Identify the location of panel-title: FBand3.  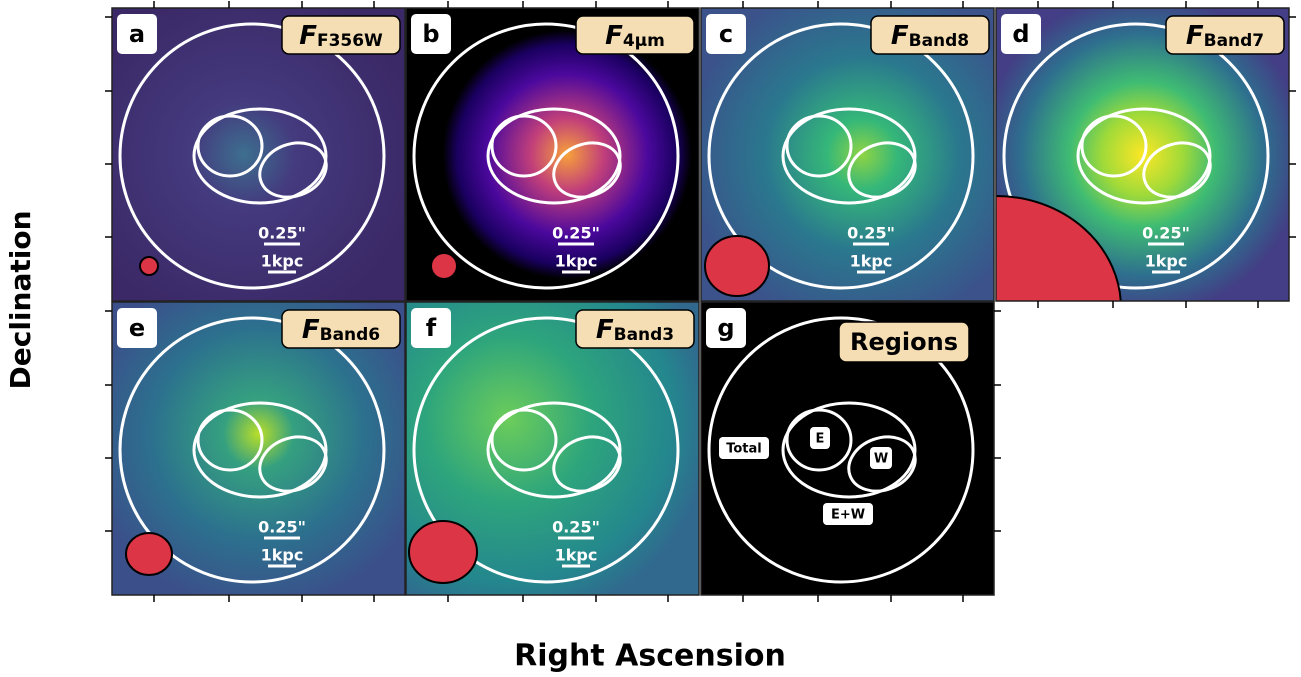
(635, 330).